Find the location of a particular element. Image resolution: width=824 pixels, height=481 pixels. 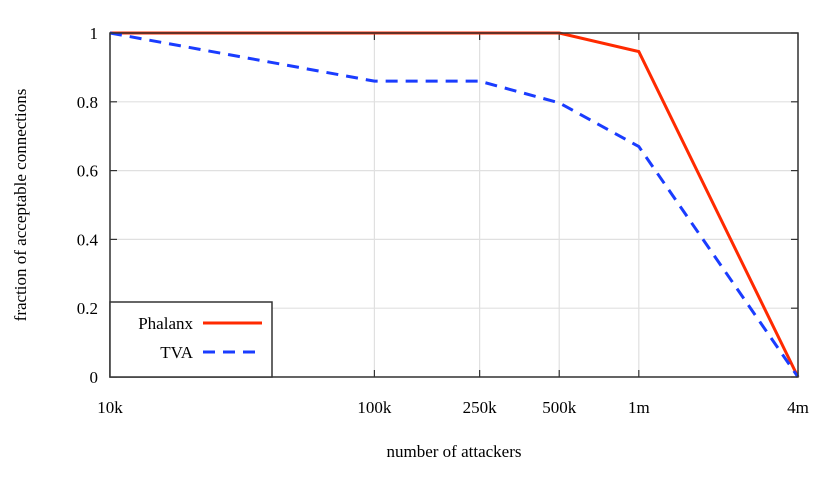

y-tick-label: 0.8 is located at coordinates (87, 102).